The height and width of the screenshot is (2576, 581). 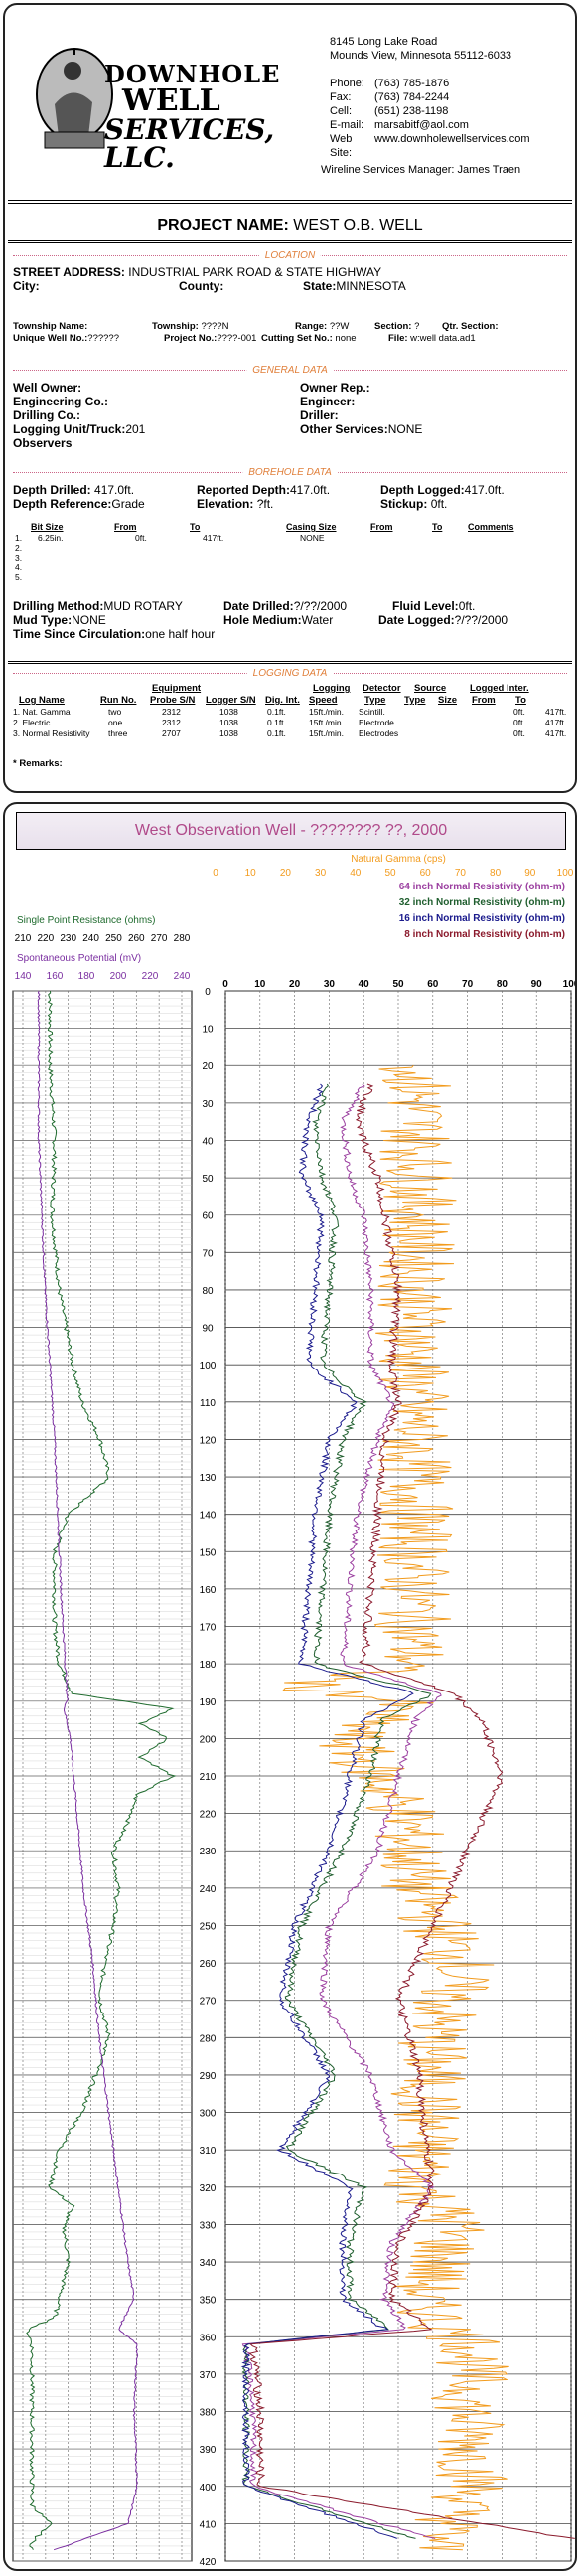 What do you see at coordinates (171, 733) in the screenshot?
I see `probe-sn: 2707` at bounding box center [171, 733].